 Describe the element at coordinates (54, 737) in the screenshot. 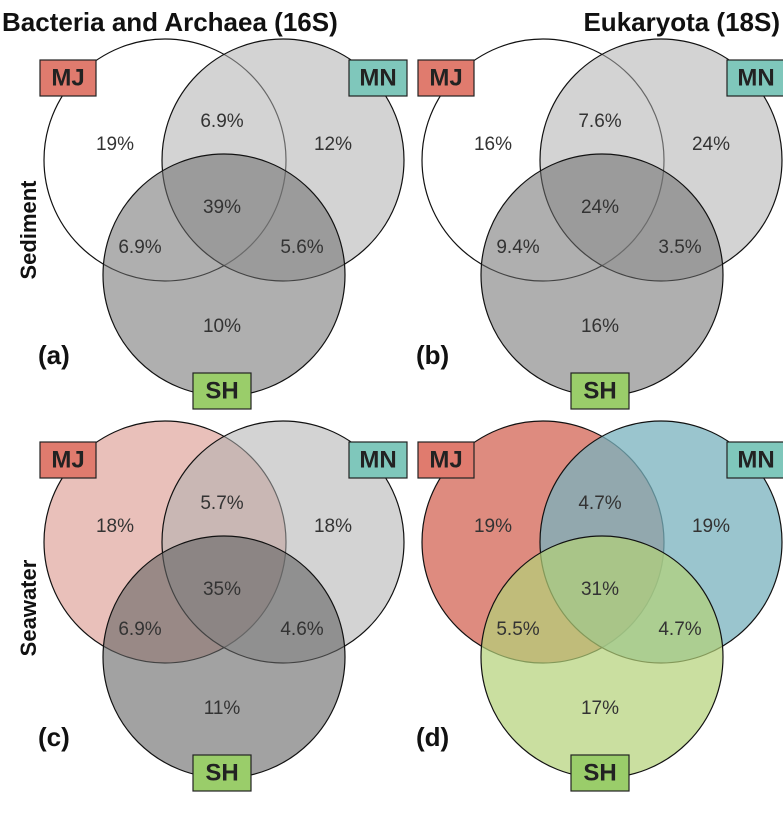

I see `panel-letter: (c)` at that location.